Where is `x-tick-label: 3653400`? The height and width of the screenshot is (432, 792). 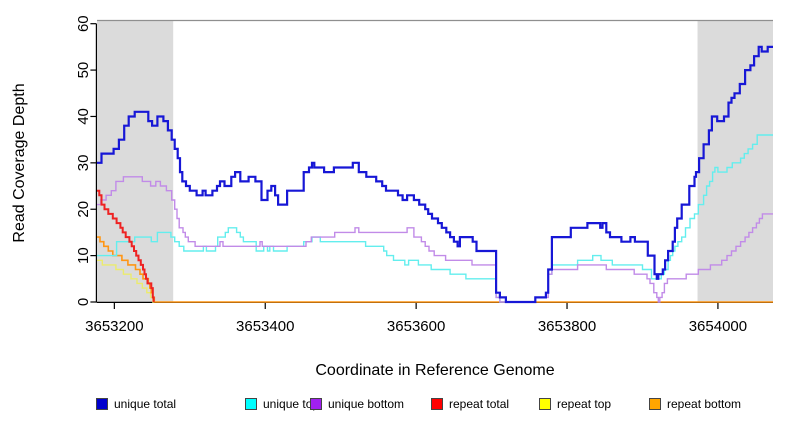 x-tick-label: 3653400 is located at coordinates (265, 326).